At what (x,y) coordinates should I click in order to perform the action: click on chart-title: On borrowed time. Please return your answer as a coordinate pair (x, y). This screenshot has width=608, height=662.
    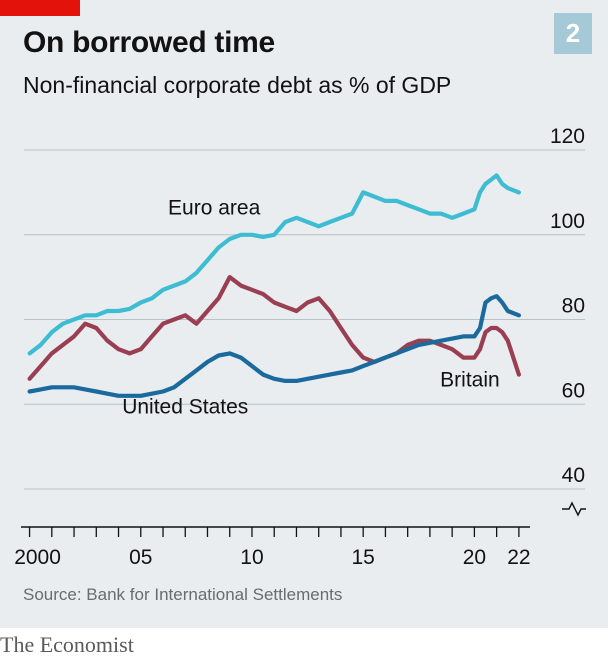
    Looking at the image, I should click on (149, 42).